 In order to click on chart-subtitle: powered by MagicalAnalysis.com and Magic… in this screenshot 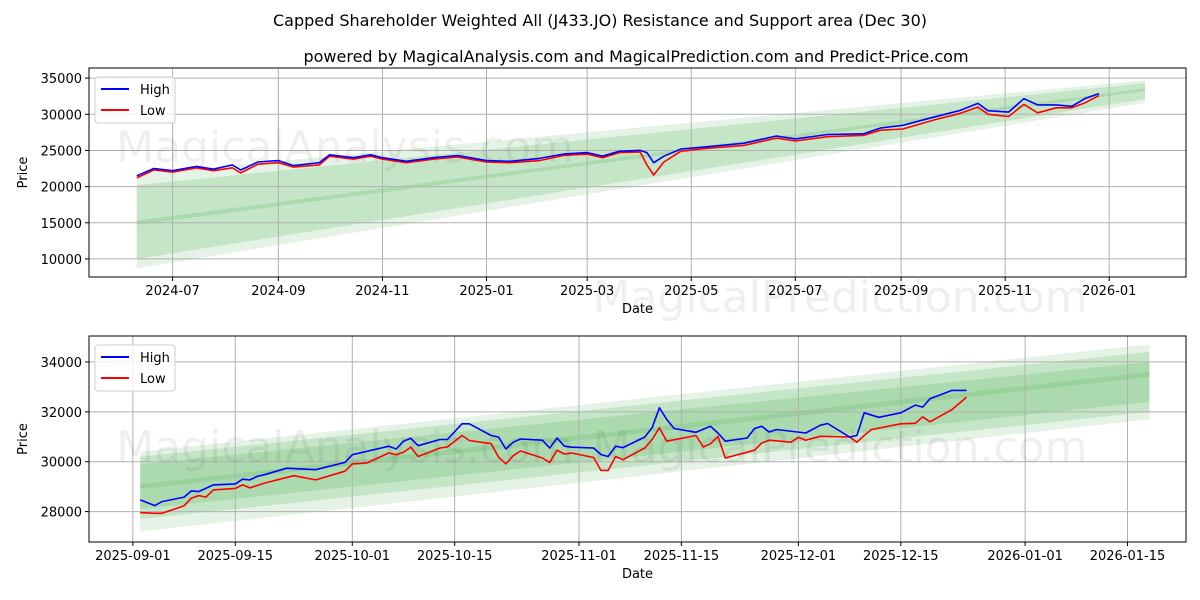, I will do `click(635, 56)`.